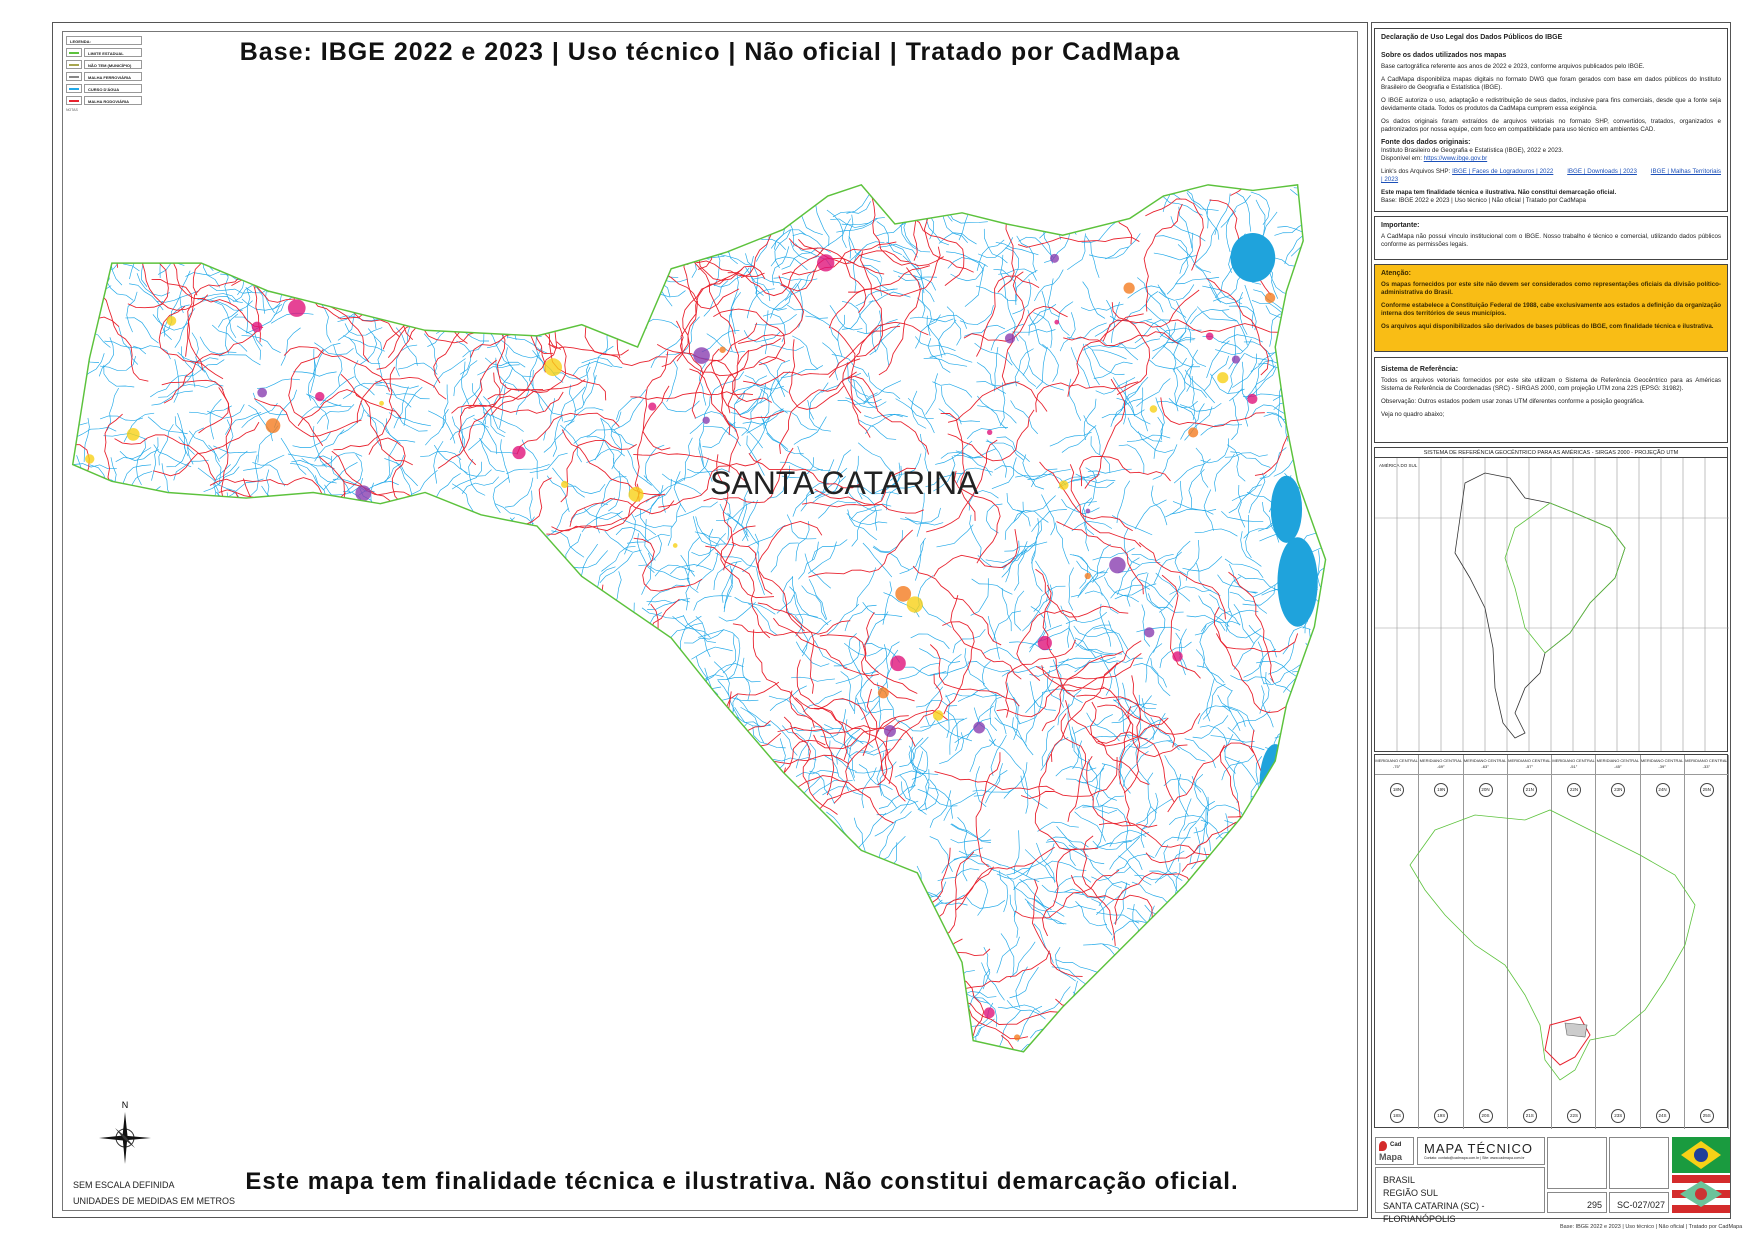 The image size is (1754, 1240). I want to click on zone-south: 19S, so click(1441, 1116).